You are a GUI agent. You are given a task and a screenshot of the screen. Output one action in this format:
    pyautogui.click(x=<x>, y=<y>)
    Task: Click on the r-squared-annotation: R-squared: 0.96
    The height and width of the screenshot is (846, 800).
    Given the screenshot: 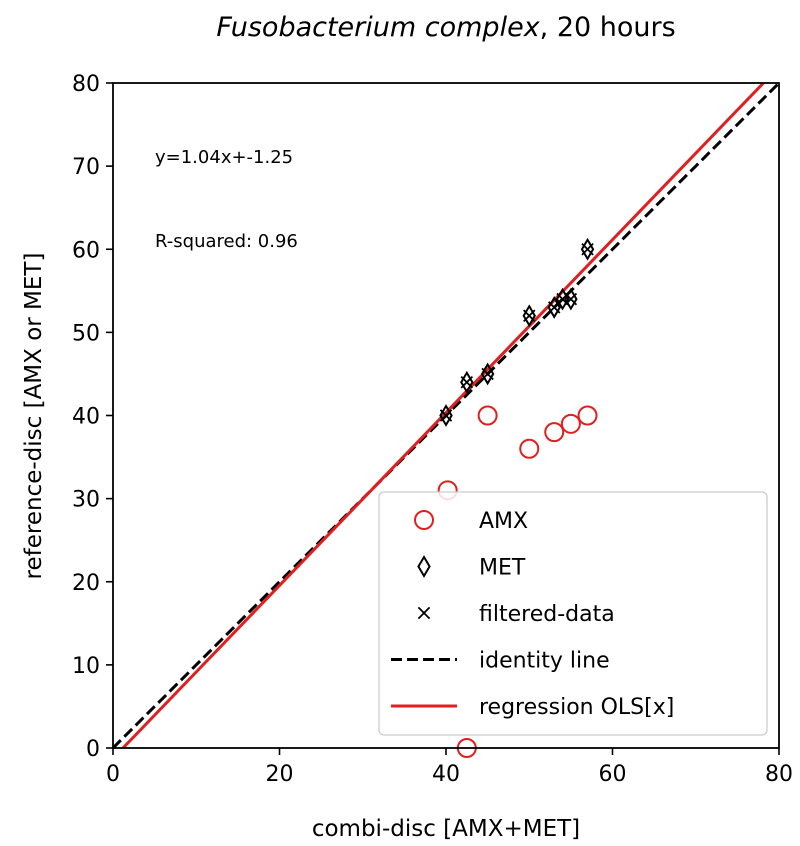 What is the action you would take?
    pyautogui.click(x=226, y=241)
    